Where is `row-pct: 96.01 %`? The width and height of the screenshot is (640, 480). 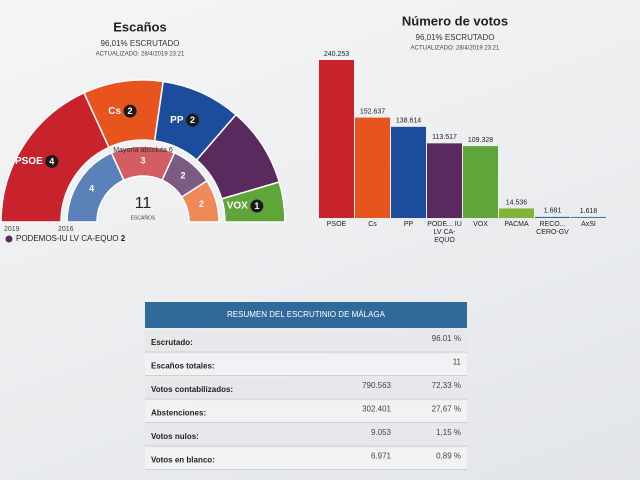
row-pct: 96.01 % is located at coordinates (446, 338).